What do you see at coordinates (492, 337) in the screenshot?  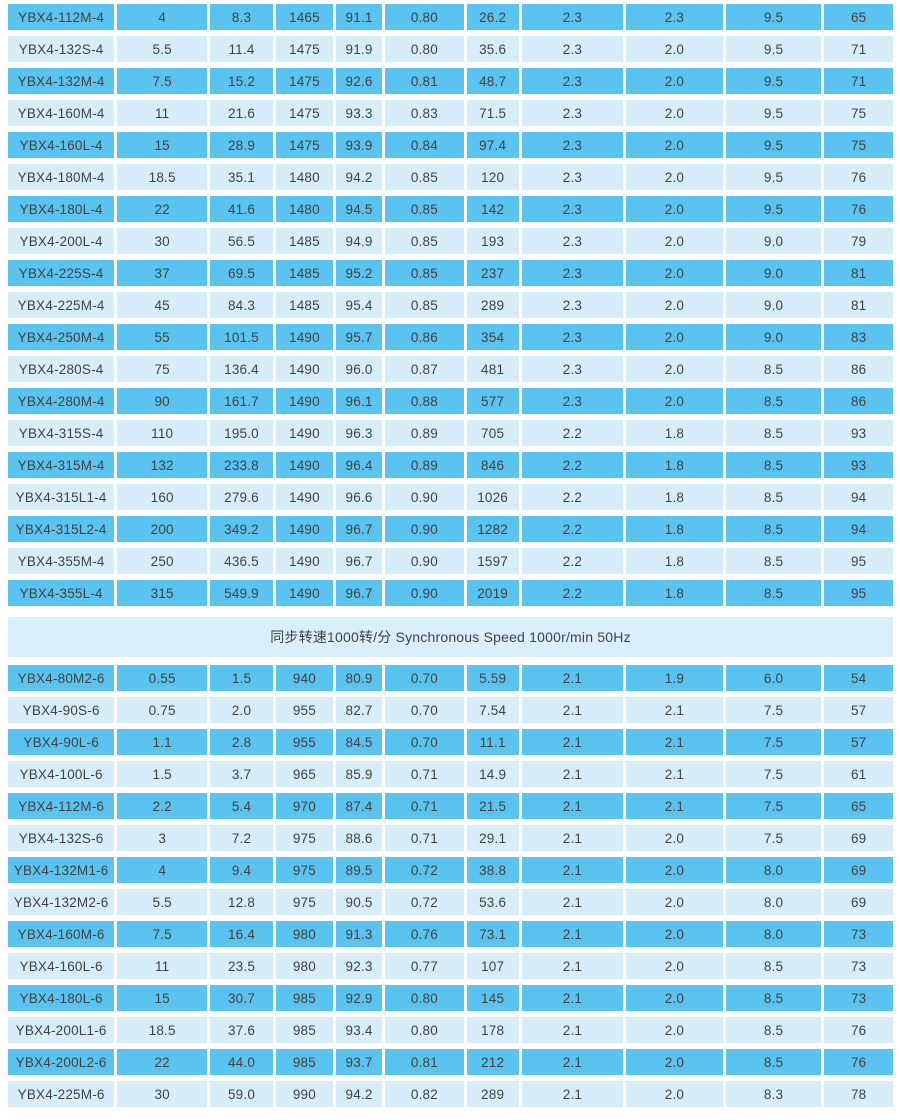 I see `cell-value: 354` at bounding box center [492, 337].